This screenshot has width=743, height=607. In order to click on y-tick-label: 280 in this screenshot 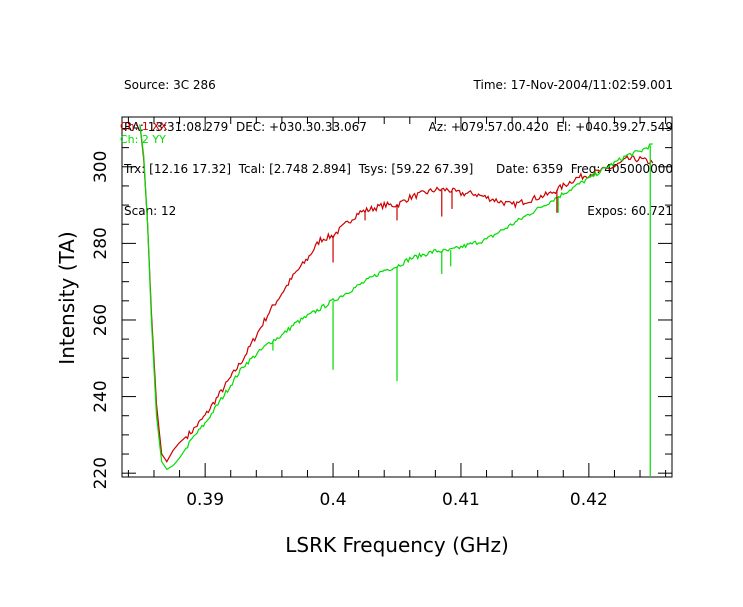, I will do `click(101, 243)`.